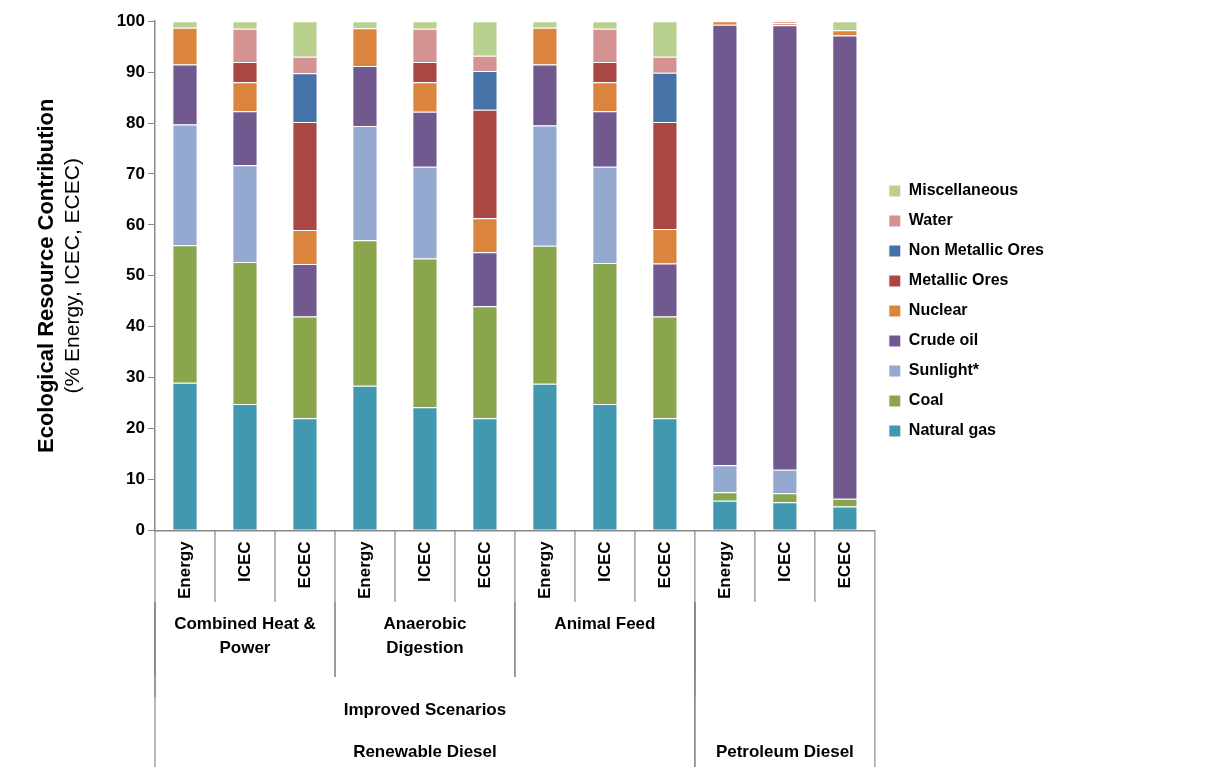 This screenshot has height=780, width=1212. What do you see at coordinates (784, 751) in the screenshot?
I see `text: Petroleum Diesel` at bounding box center [784, 751].